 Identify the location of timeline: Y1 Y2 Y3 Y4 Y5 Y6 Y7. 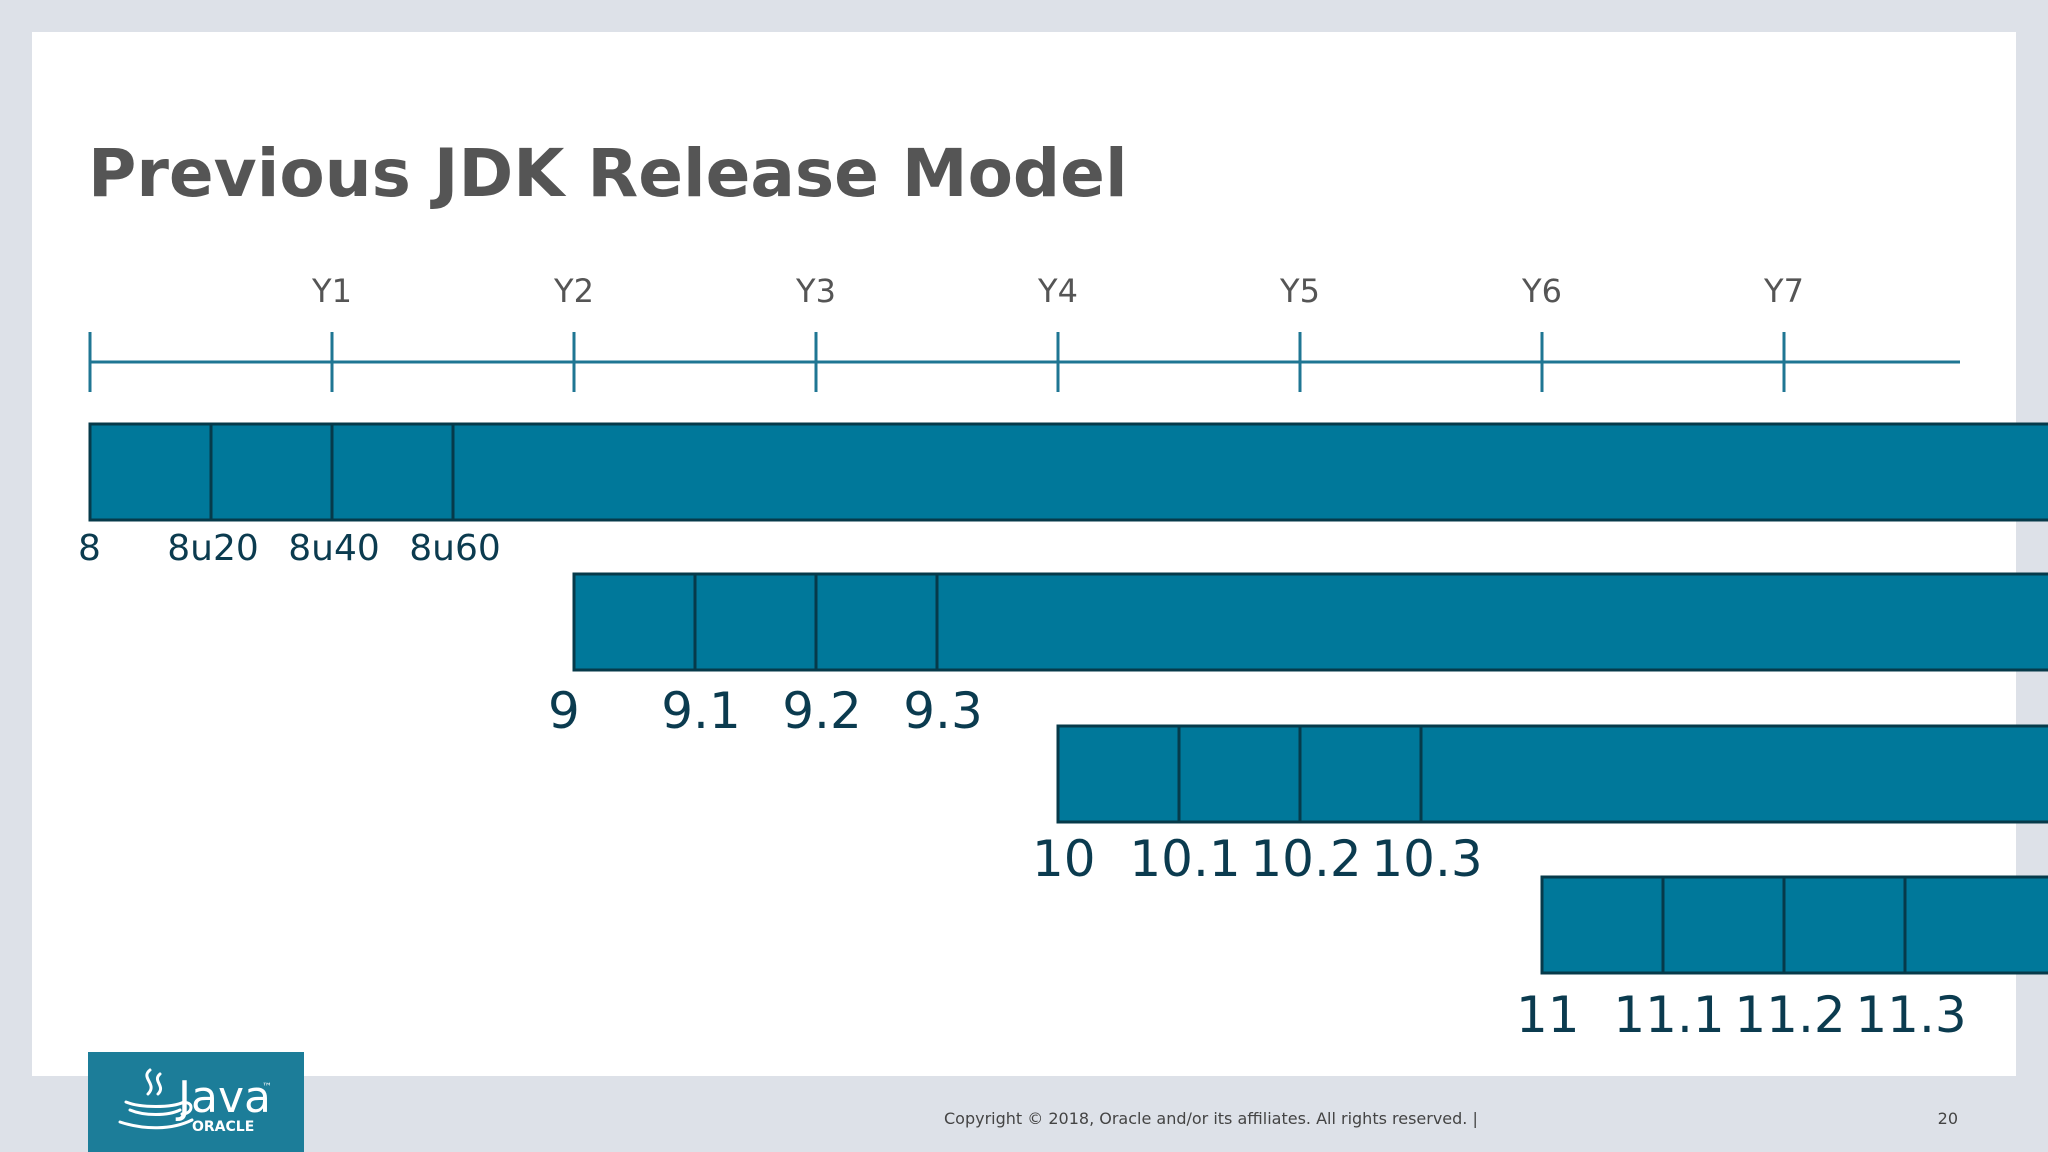
(1024, 332).